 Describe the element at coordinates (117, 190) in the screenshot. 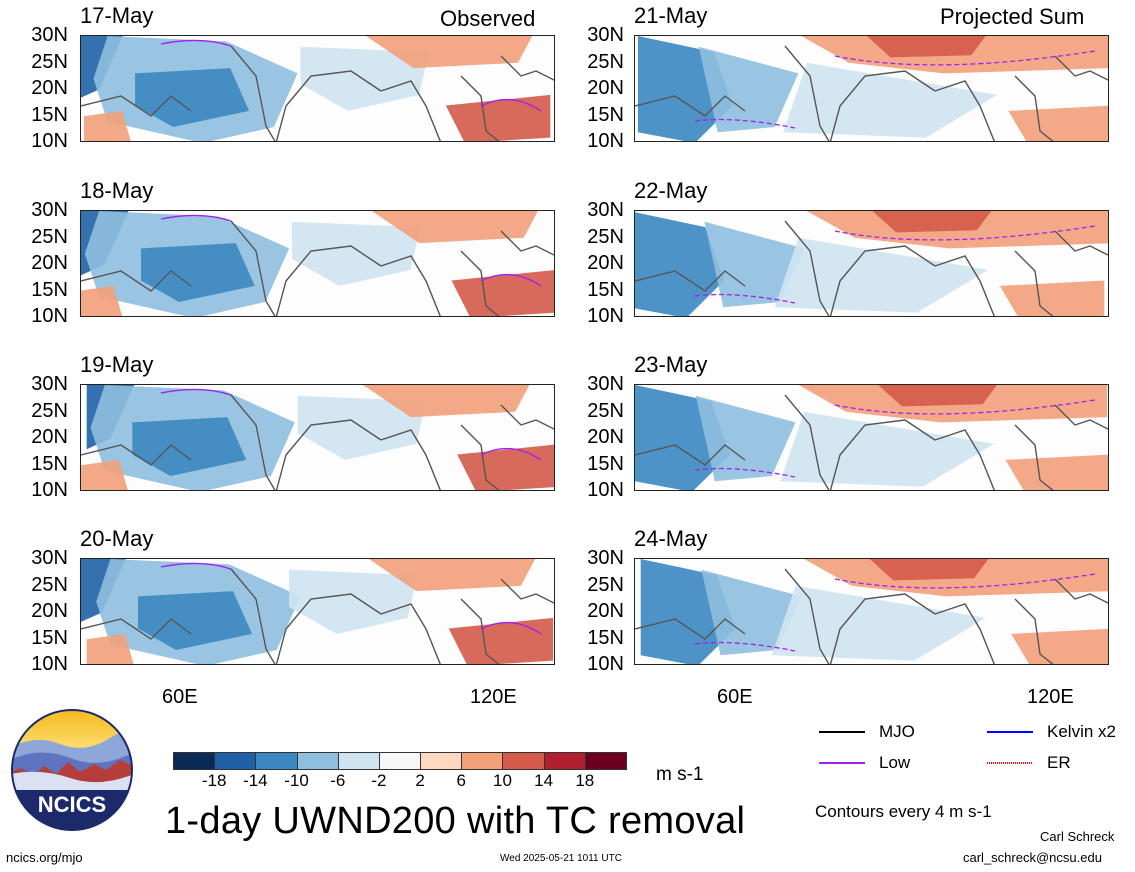

I see `panel-date-18-may: 18-May` at that location.